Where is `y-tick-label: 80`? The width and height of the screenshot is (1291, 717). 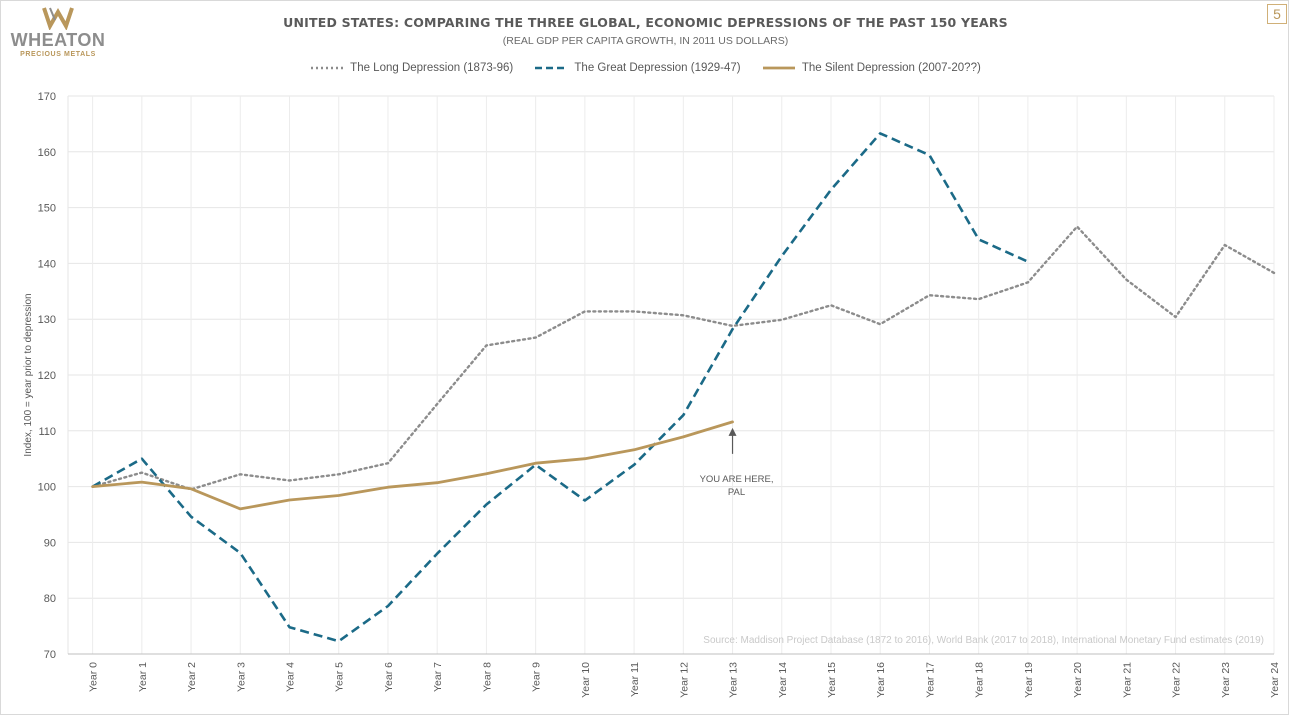
y-tick-label: 80 is located at coordinates (50, 599).